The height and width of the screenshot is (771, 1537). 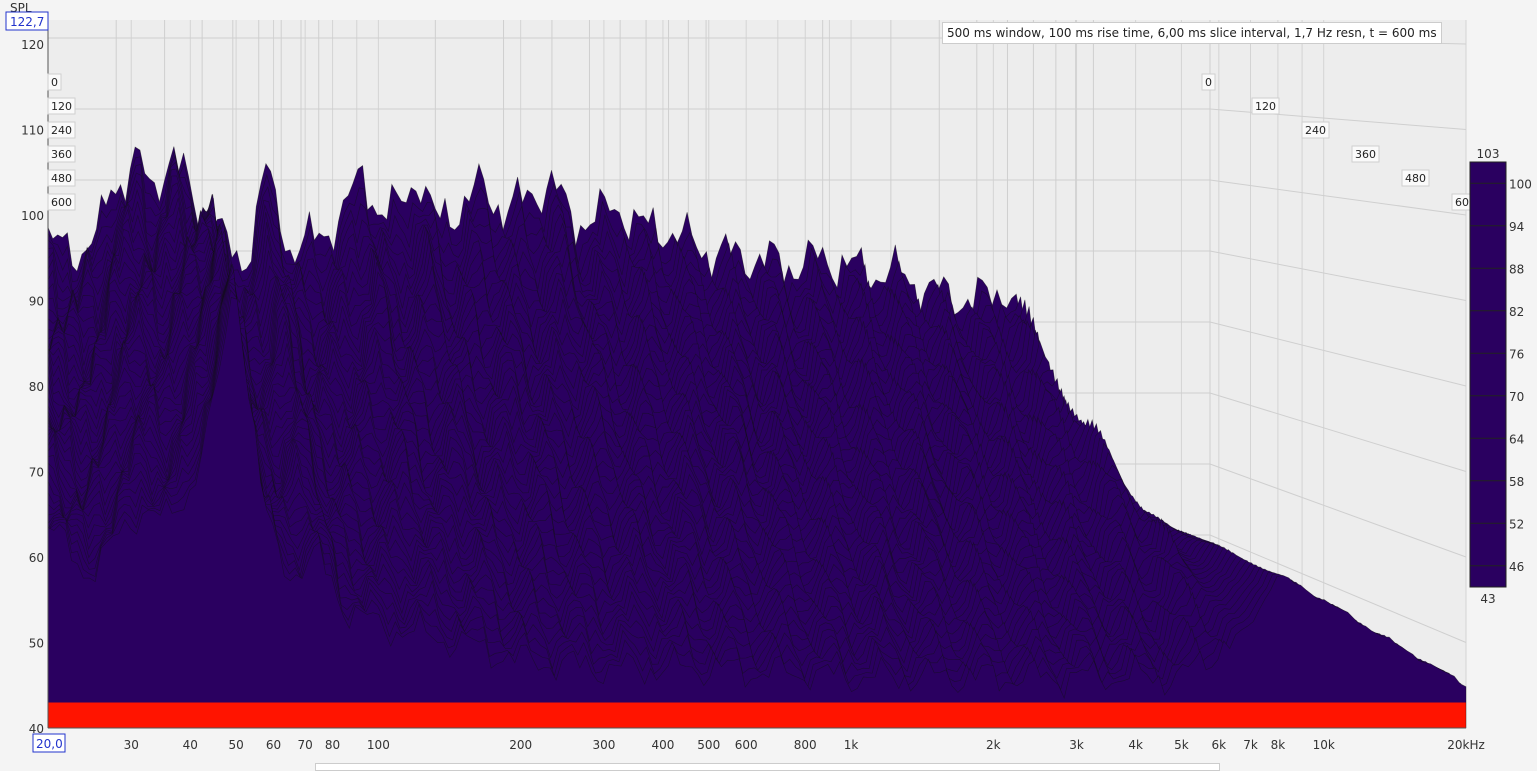 What do you see at coordinates (131, 745) in the screenshot?
I see `x-tick-label: 30` at bounding box center [131, 745].